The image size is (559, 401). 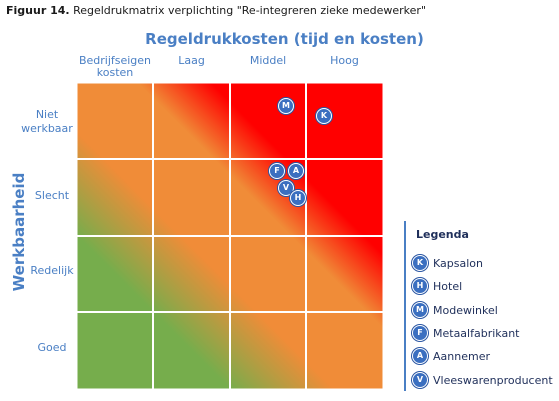 What do you see at coordinates (115, 66) in the screenshot?
I see `column-label-bedrijfseigen: Bedrijfseigen kosten` at bounding box center [115, 66].